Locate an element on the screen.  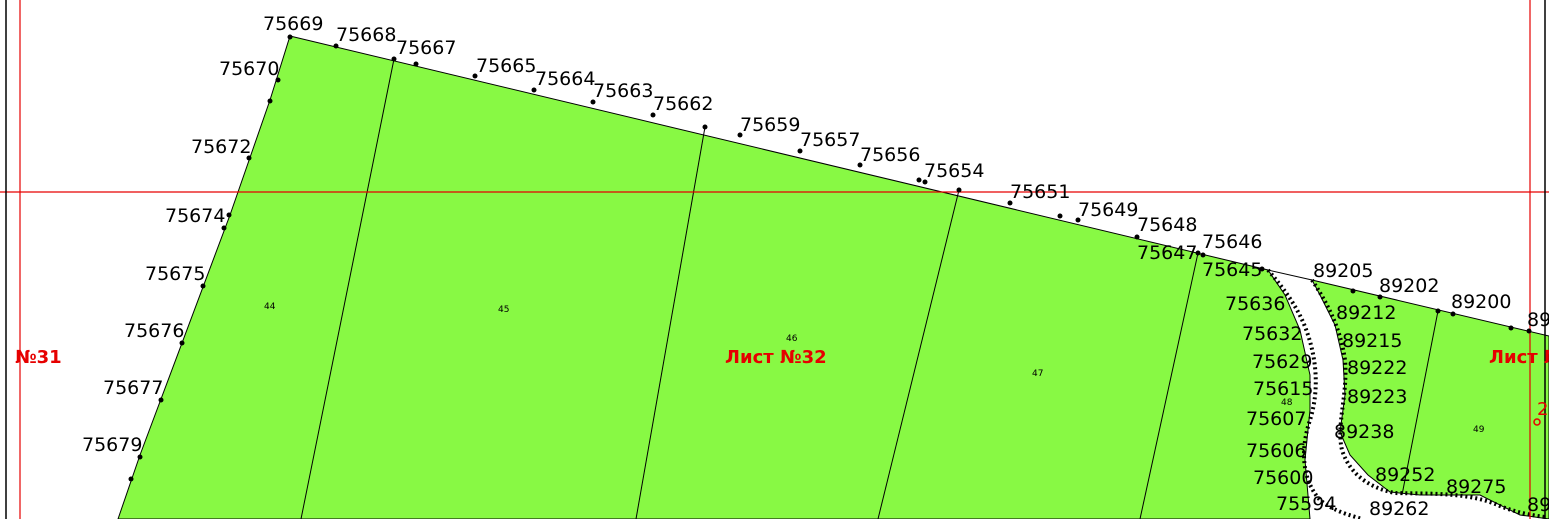
point-label: 75674 is located at coordinates (195, 216).